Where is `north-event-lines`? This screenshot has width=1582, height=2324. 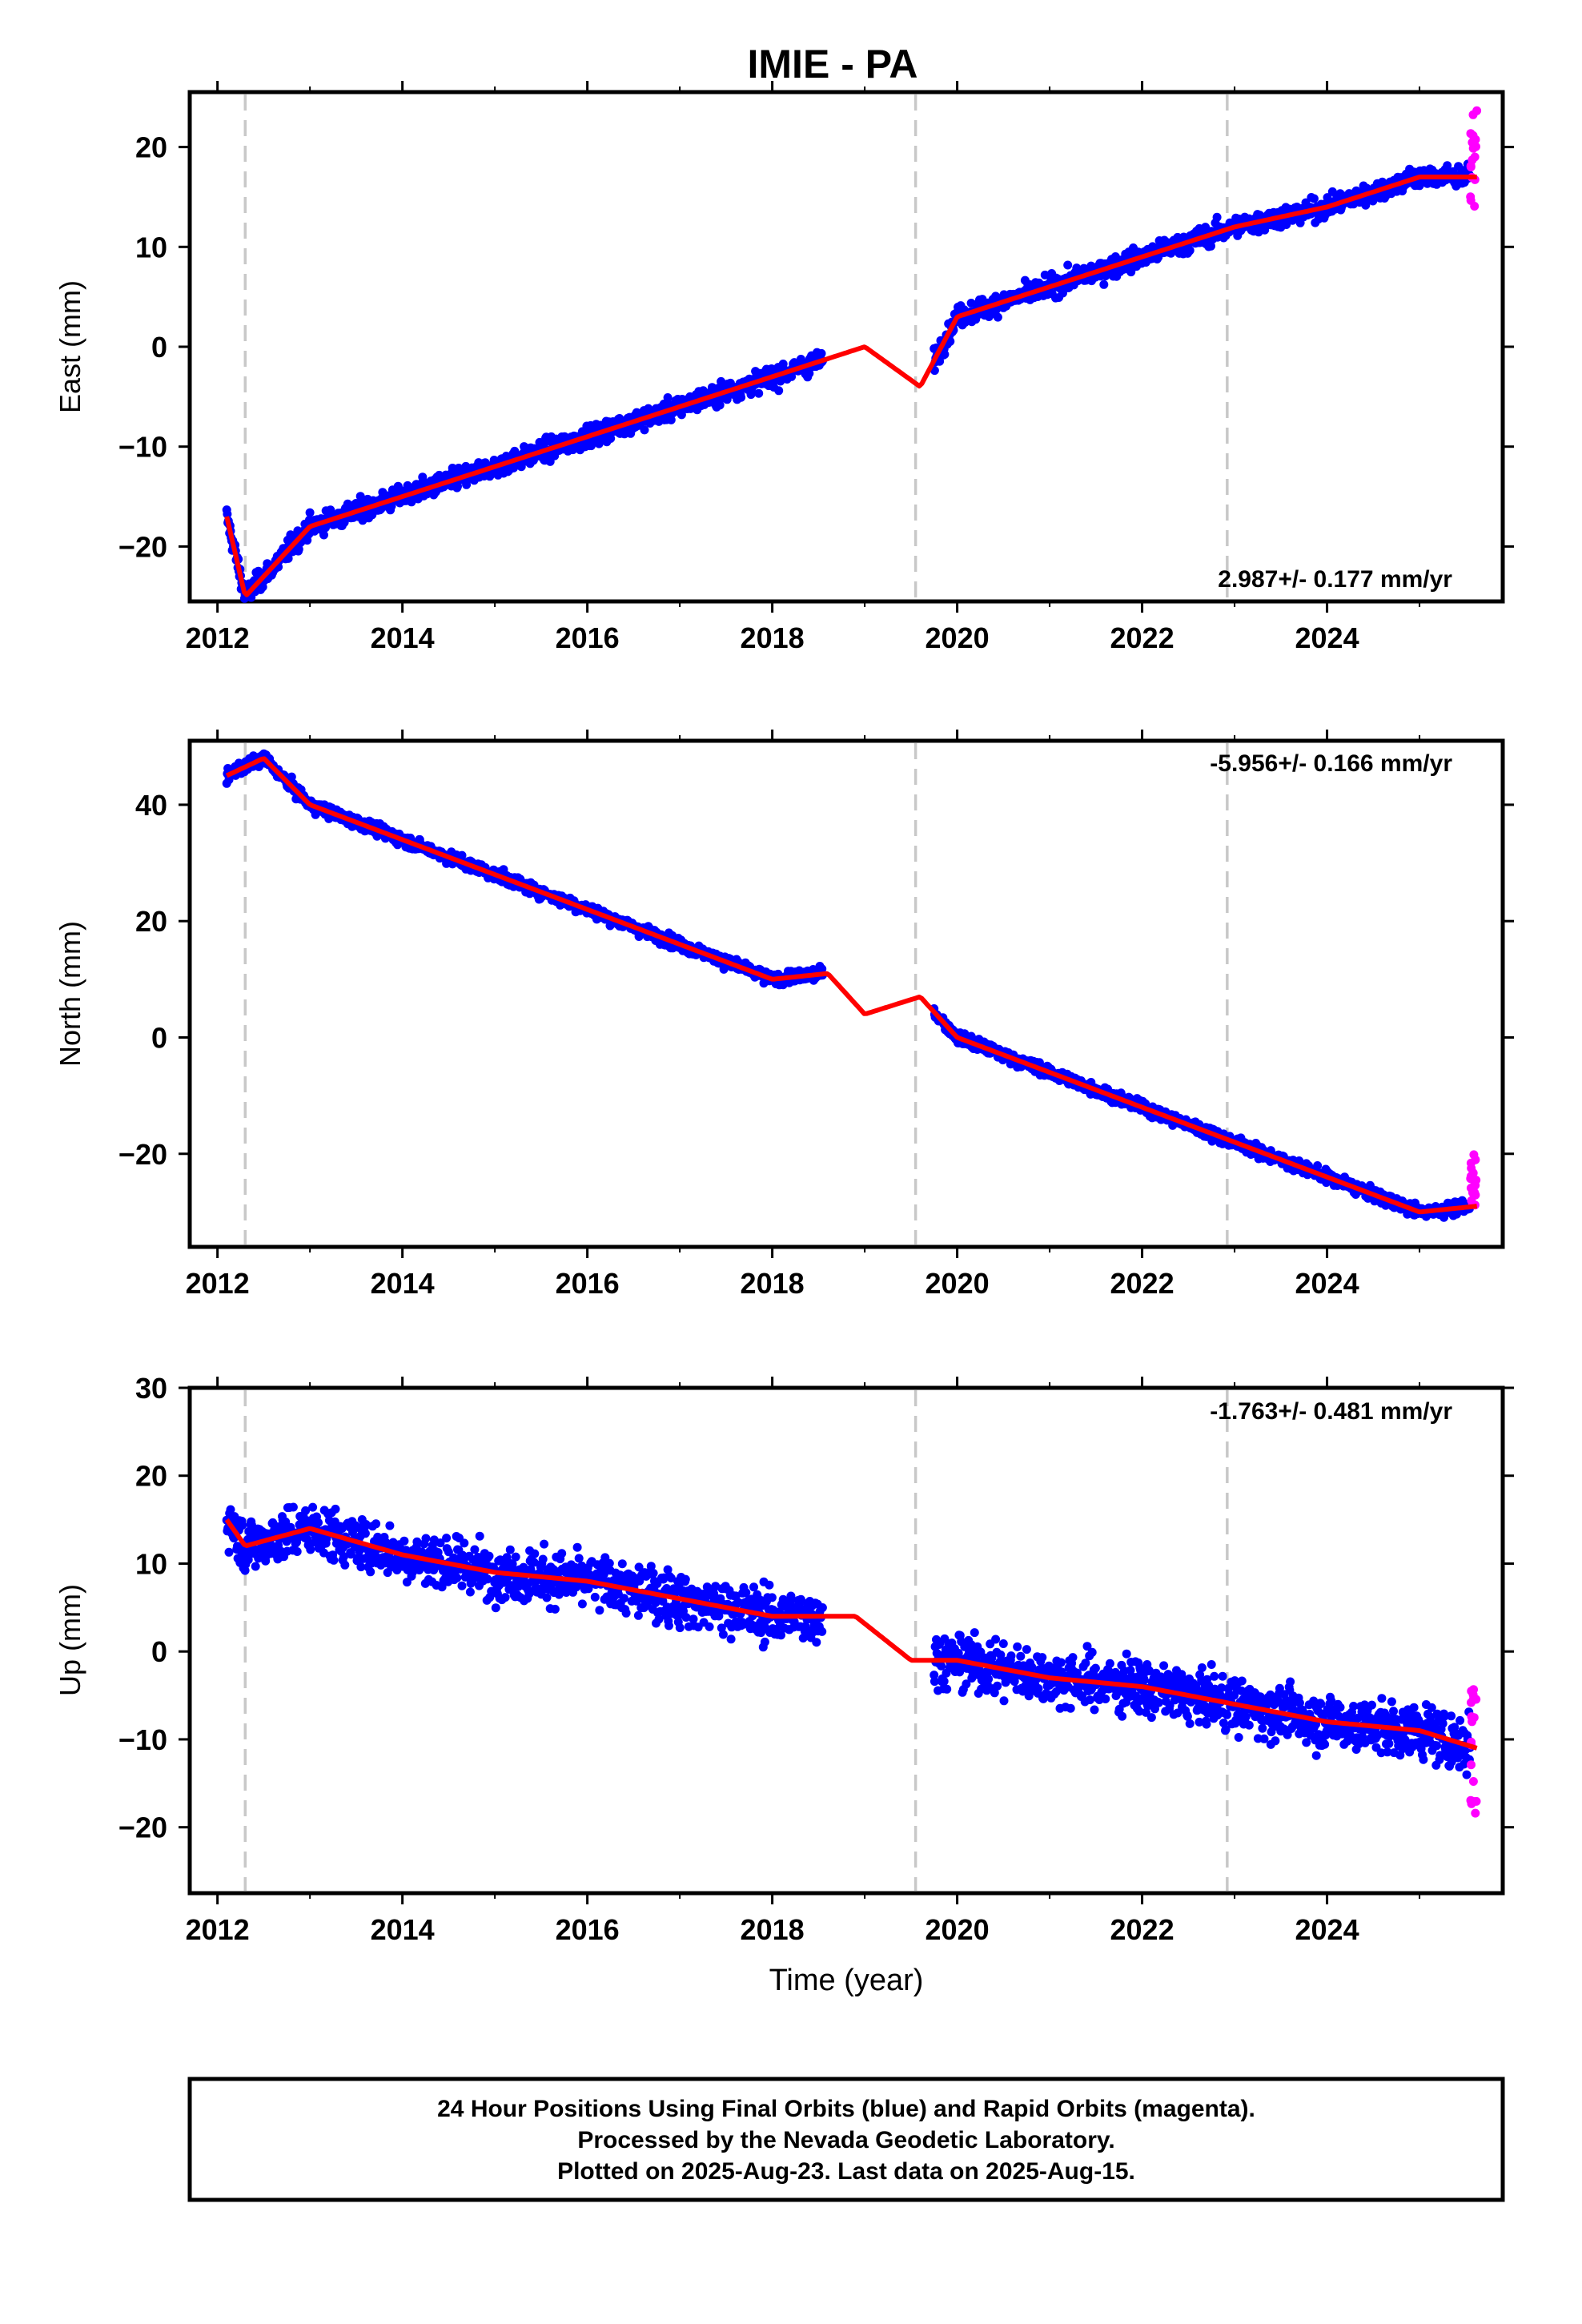 north-event-lines is located at coordinates (736, 993).